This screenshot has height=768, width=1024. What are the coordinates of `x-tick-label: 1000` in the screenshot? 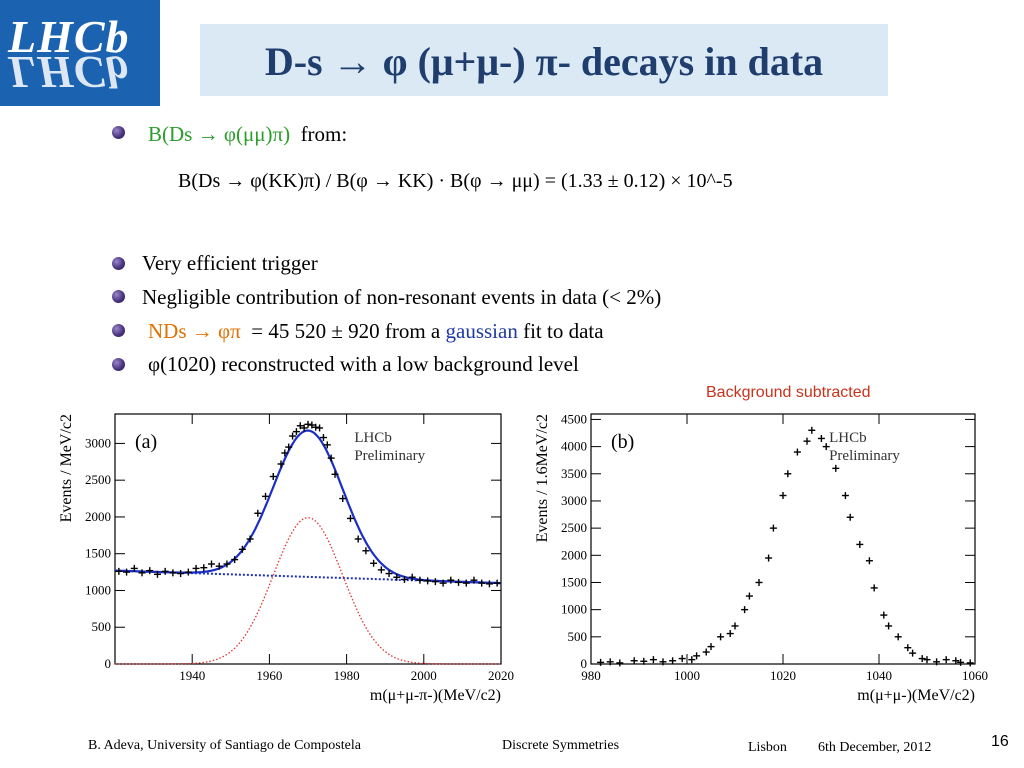 It's located at (687, 675).